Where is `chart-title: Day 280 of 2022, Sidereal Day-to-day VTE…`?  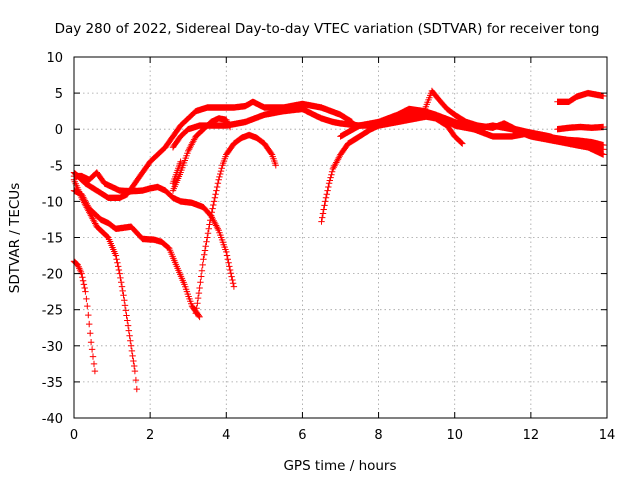 chart-title: Day 280 of 2022, Sidereal Day-to-day VTE… is located at coordinates (327, 29).